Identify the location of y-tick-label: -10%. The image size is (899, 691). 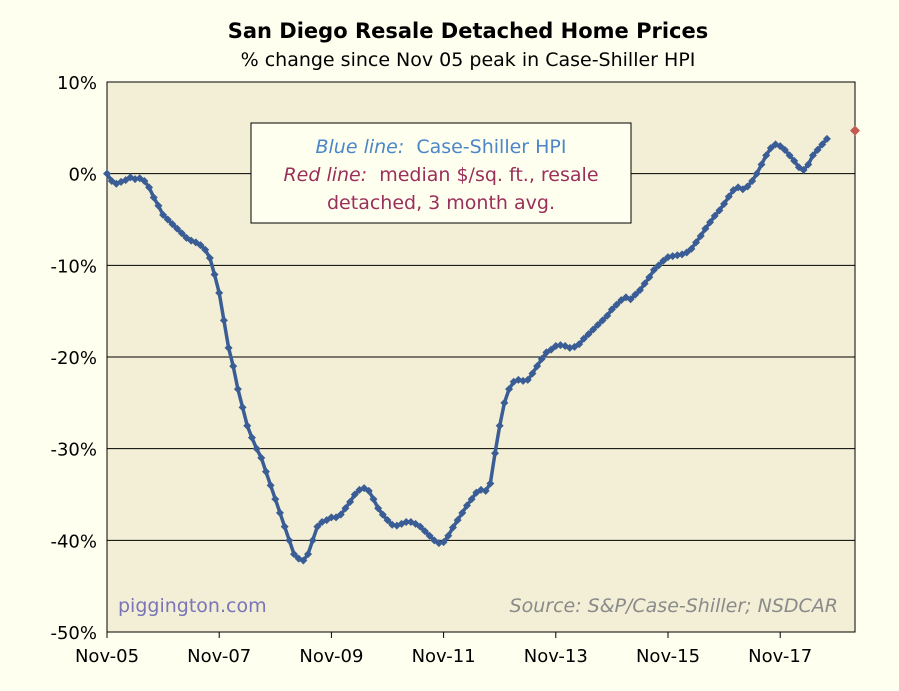
(73, 266).